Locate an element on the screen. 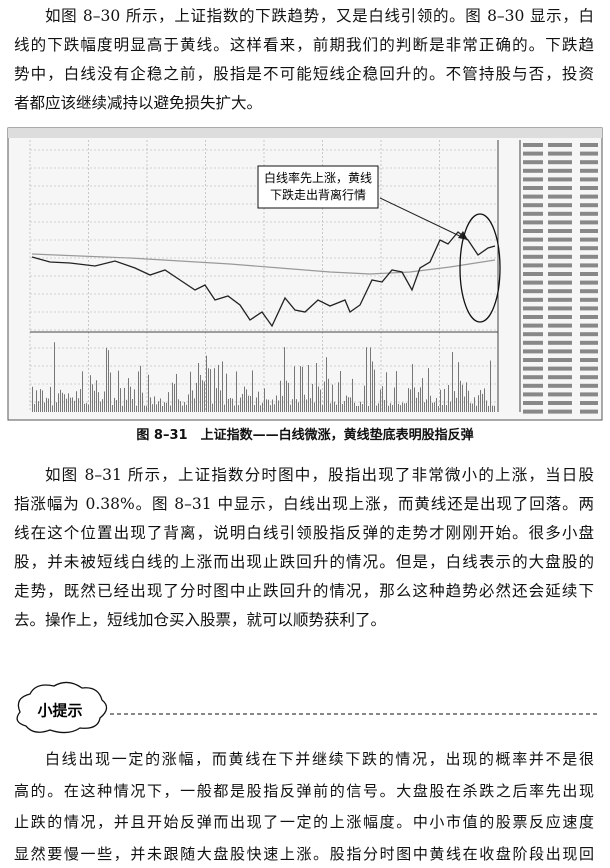 This screenshot has height=868, width=610. figure-toolbar is located at coordinates (305, 133).